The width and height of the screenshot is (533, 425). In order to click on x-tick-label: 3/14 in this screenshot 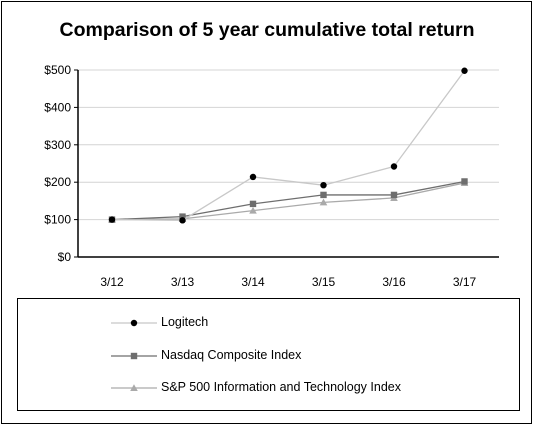, I will do `click(253, 282)`.